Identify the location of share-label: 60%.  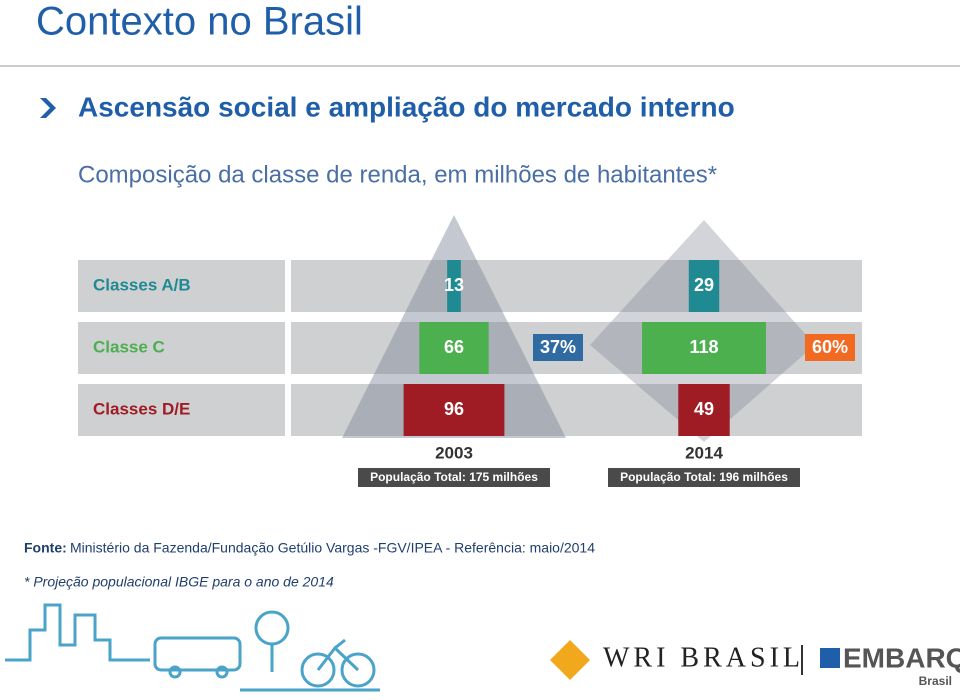
(830, 347).